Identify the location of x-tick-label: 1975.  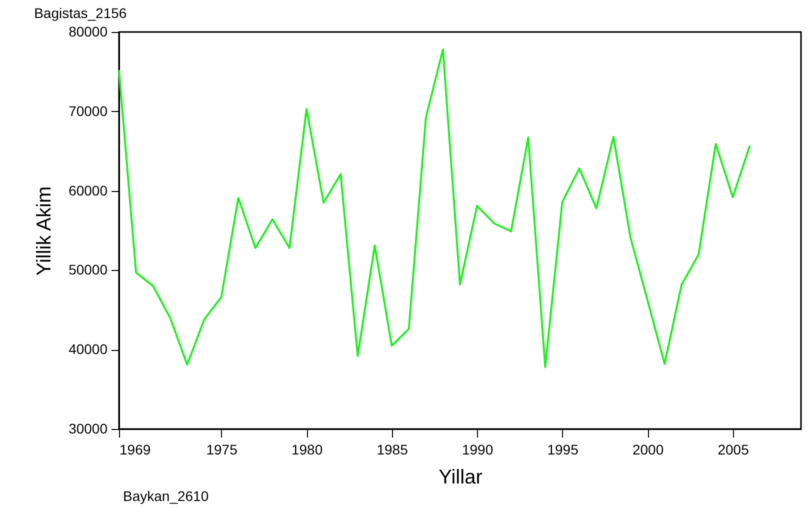
(222, 450).